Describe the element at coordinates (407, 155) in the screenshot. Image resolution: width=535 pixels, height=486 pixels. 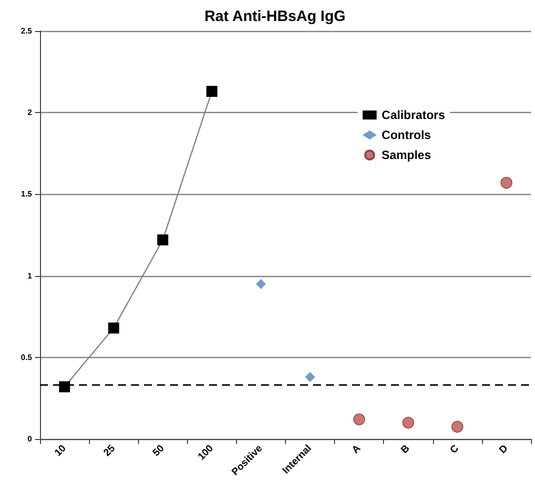
I see `legend-label: Samples` at that location.